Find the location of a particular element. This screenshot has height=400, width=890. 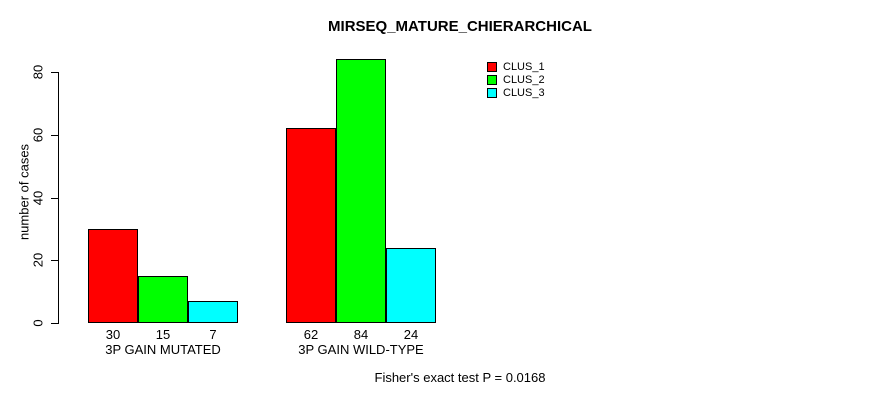

annotation-text: Fisher's exact test P = 0.0168 is located at coordinates (460, 377).